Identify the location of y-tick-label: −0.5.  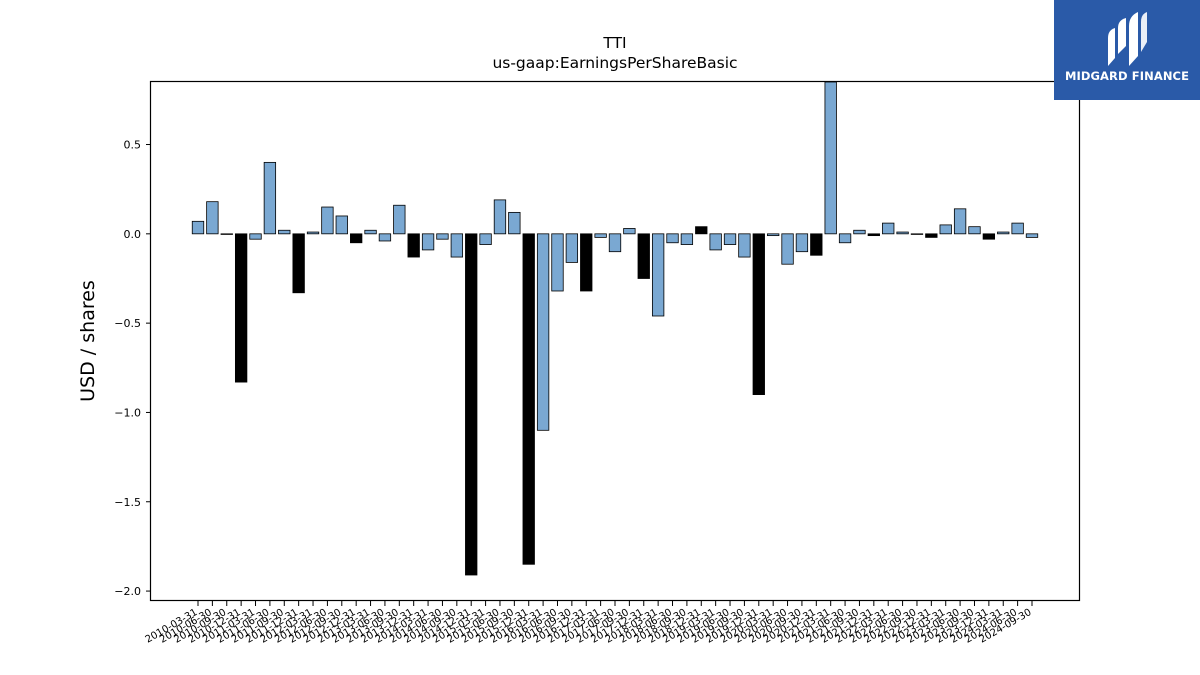
(127, 323).